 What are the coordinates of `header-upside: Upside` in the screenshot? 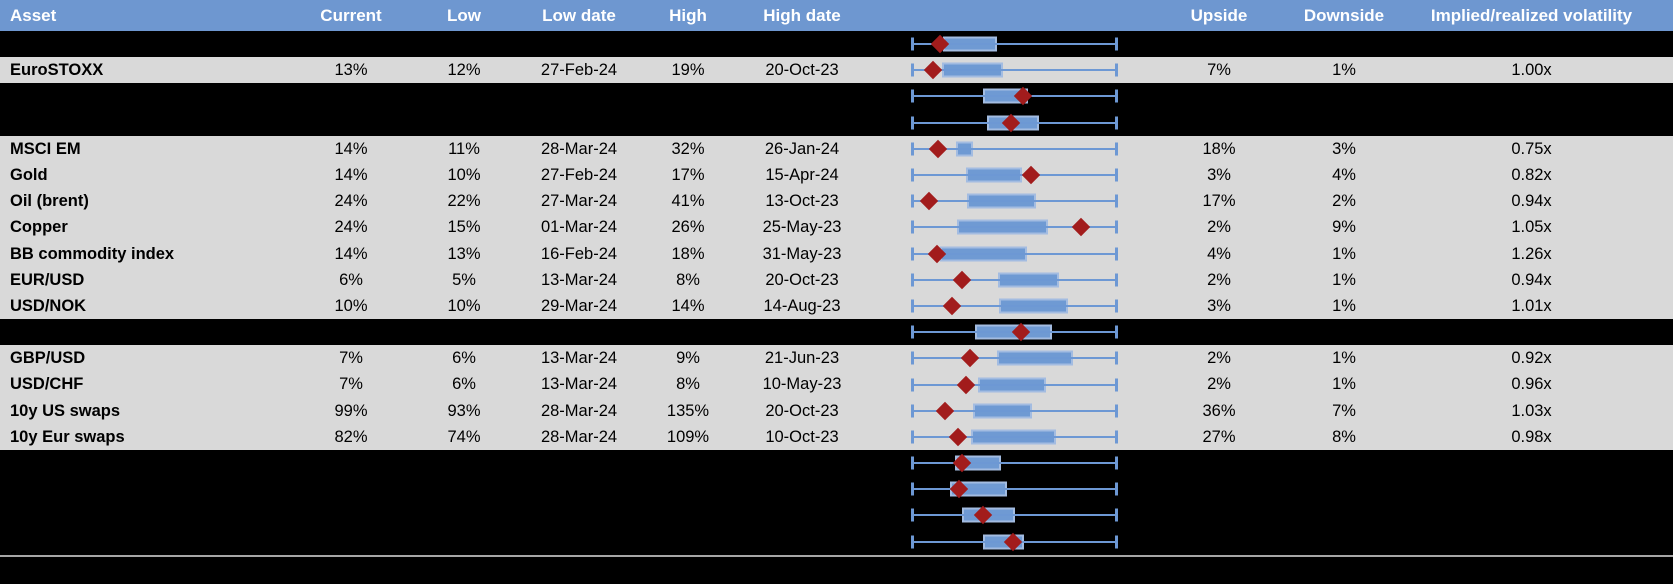 It's located at (1219, 15).